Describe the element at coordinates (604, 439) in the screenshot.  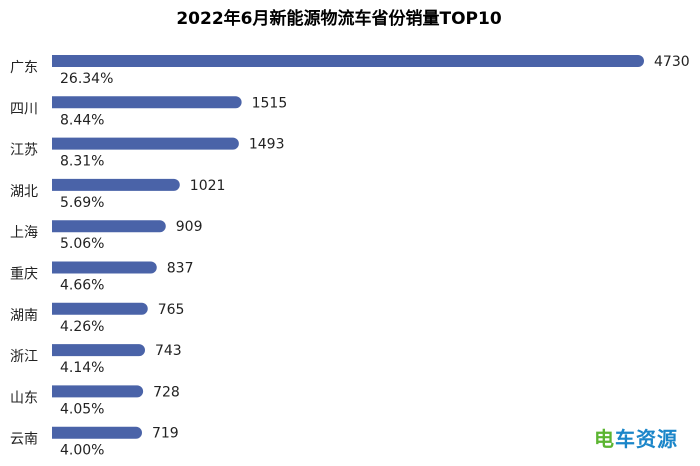
I see `watermark-prefix: 电` at that location.